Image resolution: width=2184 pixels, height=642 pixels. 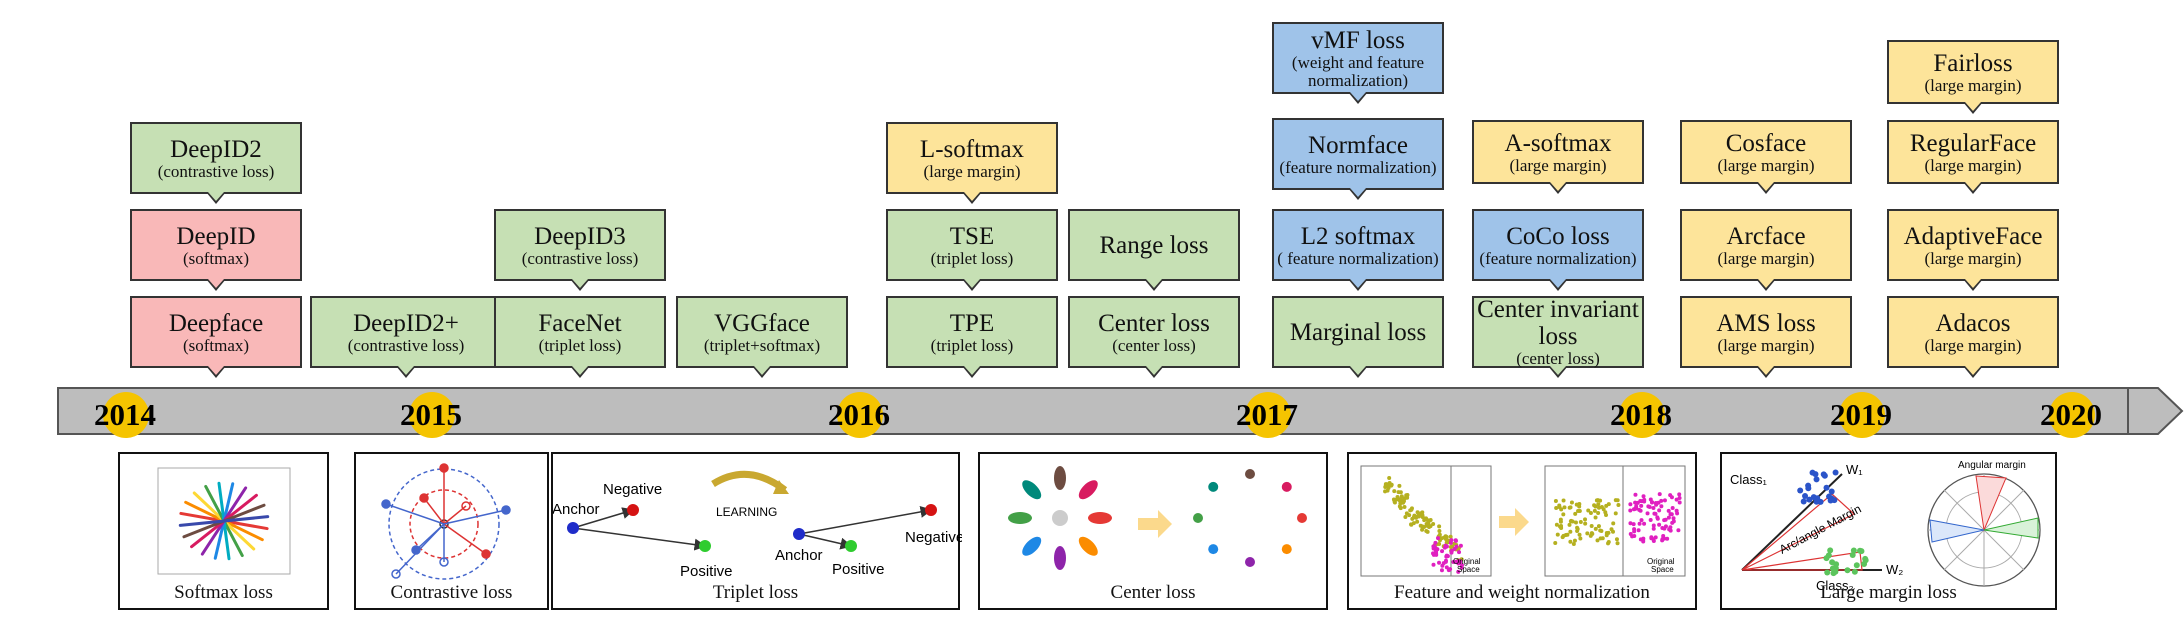 What do you see at coordinates (1522, 592) in the screenshot?
I see `panel-caption: Feature and weight normalization` at bounding box center [1522, 592].